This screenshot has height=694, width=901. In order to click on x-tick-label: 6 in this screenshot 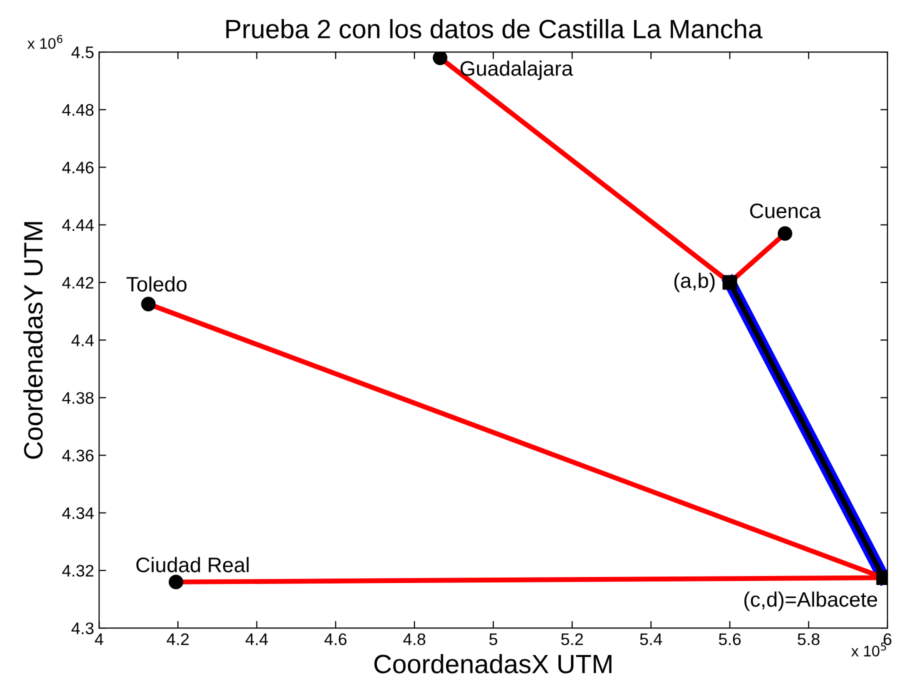, I will do `click(888, 639)`.